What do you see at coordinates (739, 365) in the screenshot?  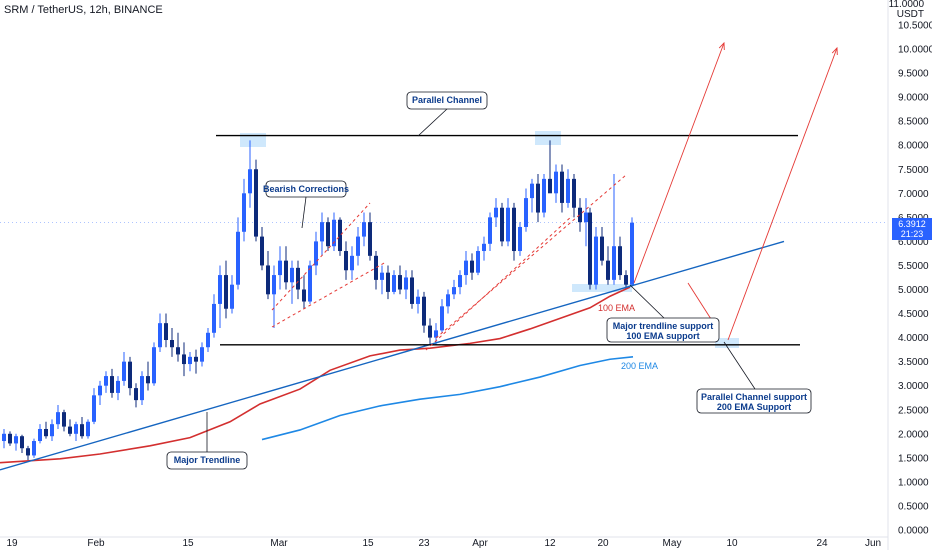 I see `channel-support-pointer` at bounding box center [739, 365].